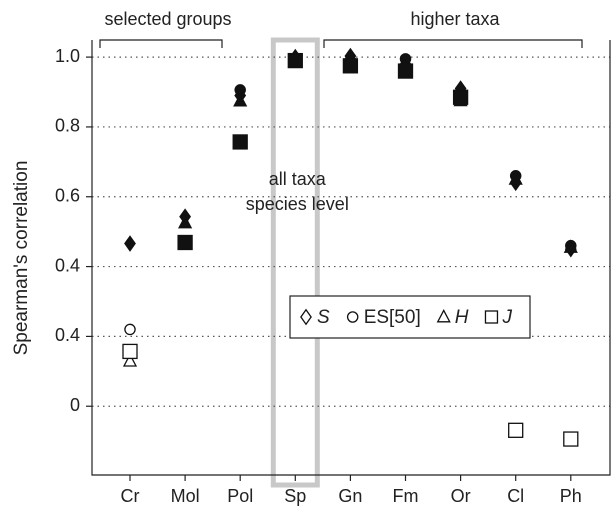  What do you see at coordinates (406, 496) in the screenshot?
I see `x-tick-label: Fm` at bounding box center [406, 496].